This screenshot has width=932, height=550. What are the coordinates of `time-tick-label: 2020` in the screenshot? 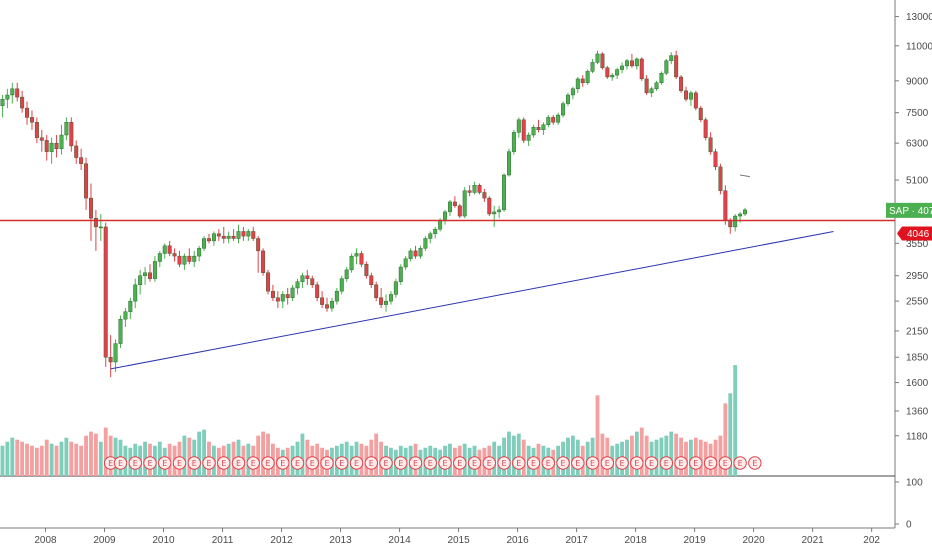 It's located at (753, 540).